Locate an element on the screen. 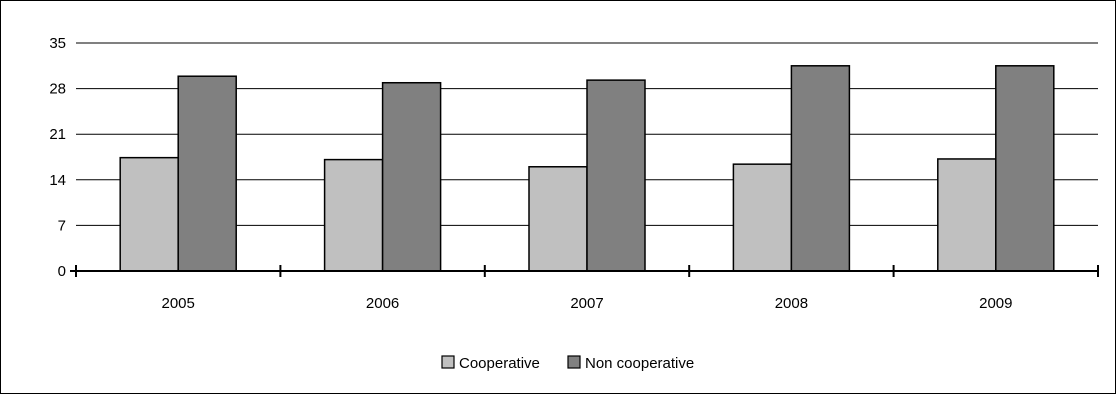 This screenshot has width=1116, height=395. x-tick-label: 2009 is located at coordinates (995, 303).